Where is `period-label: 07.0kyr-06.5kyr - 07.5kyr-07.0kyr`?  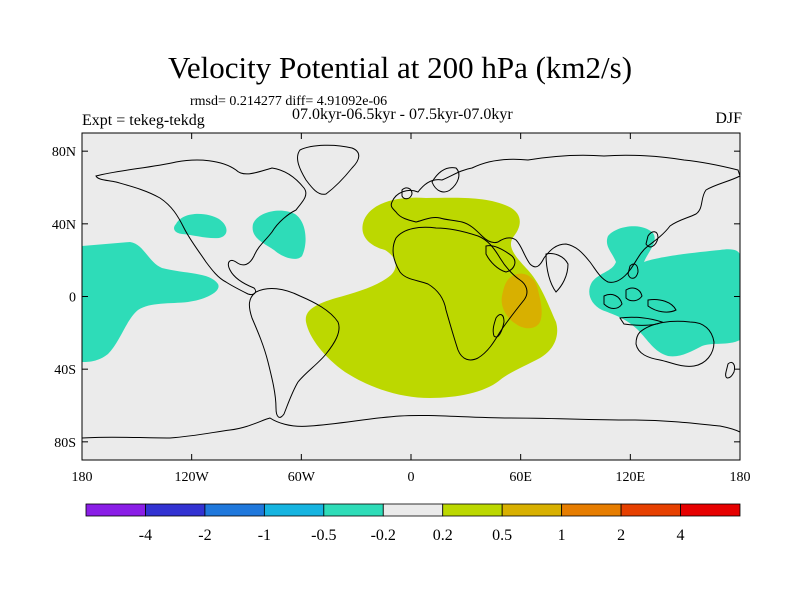 period-label: 07.0kyr-06.5kyr - 07.5kyr-07.0kyr is located at coordinates (402, 114).